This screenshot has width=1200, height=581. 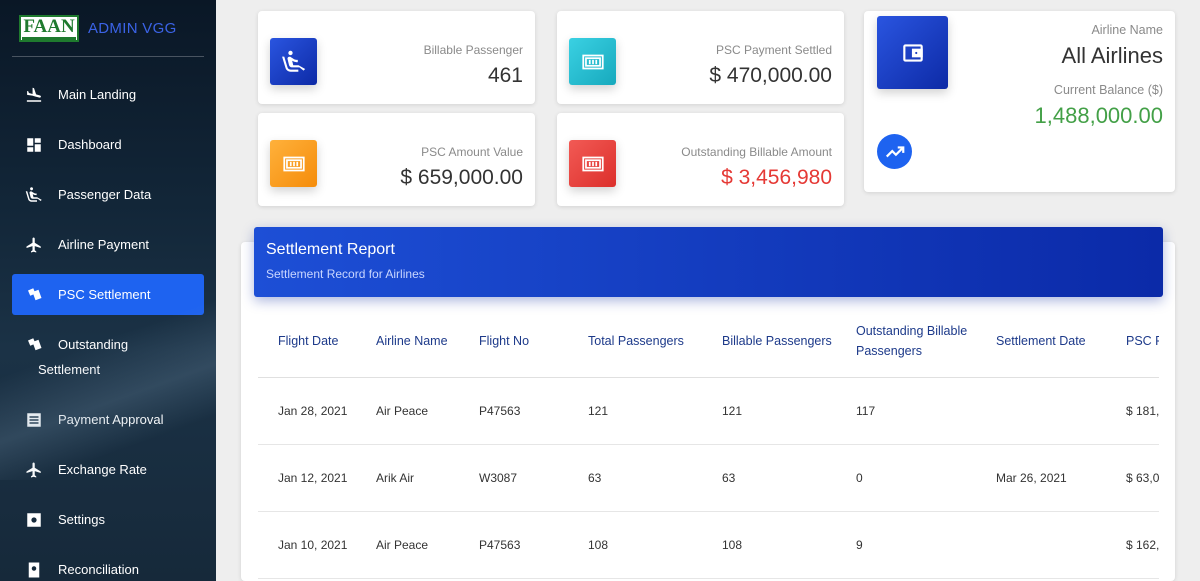 What do you see at coordinates (906, 341) in the screenshot?
I see `col-header-outstanding-billable: Outstanding Billable Passengers` at bounding box center [906, 341].